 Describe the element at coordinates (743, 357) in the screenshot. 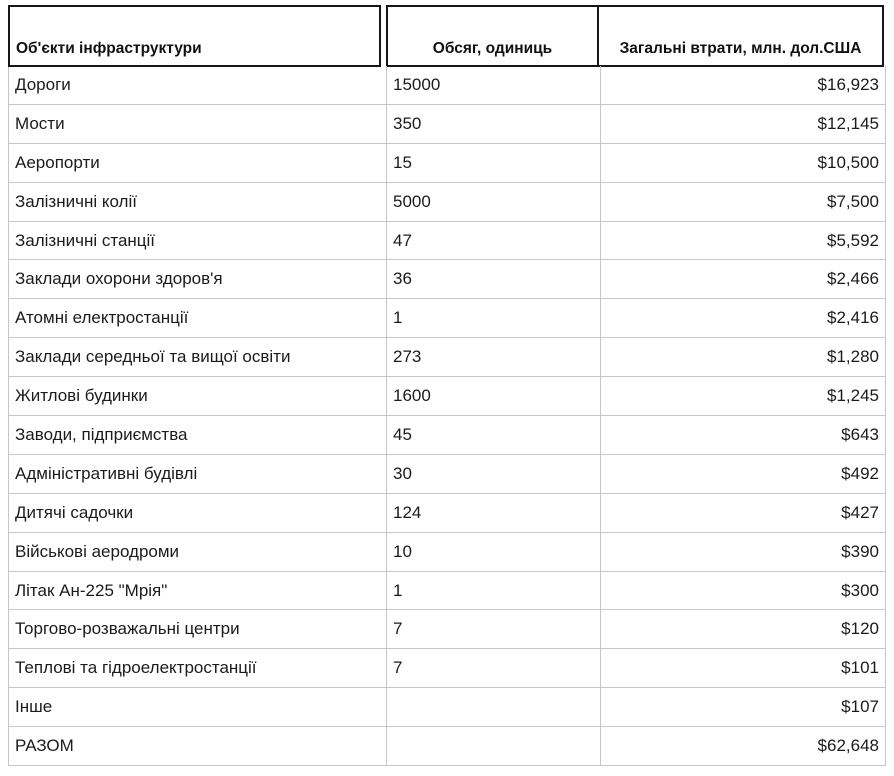

I see `loss-value-cell: $1,280` at that location.